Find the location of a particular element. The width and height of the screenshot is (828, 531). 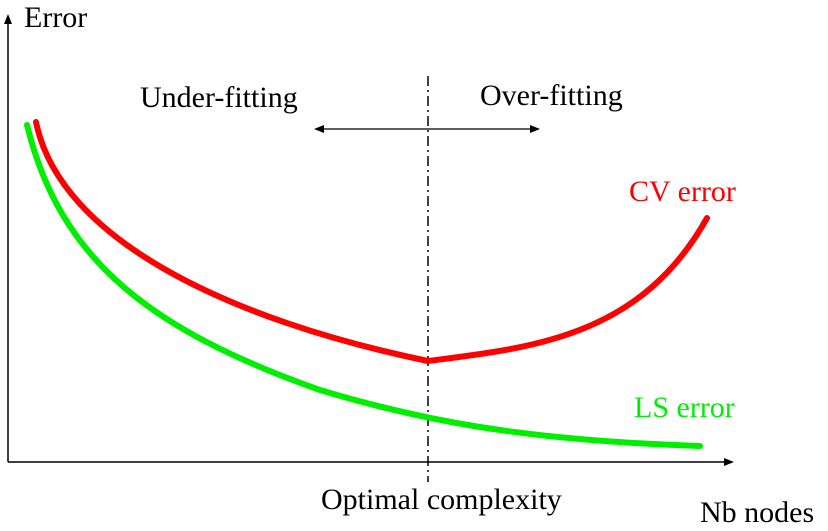

under-fitting-label: Under-fitting is located at coordinates (219, 97).